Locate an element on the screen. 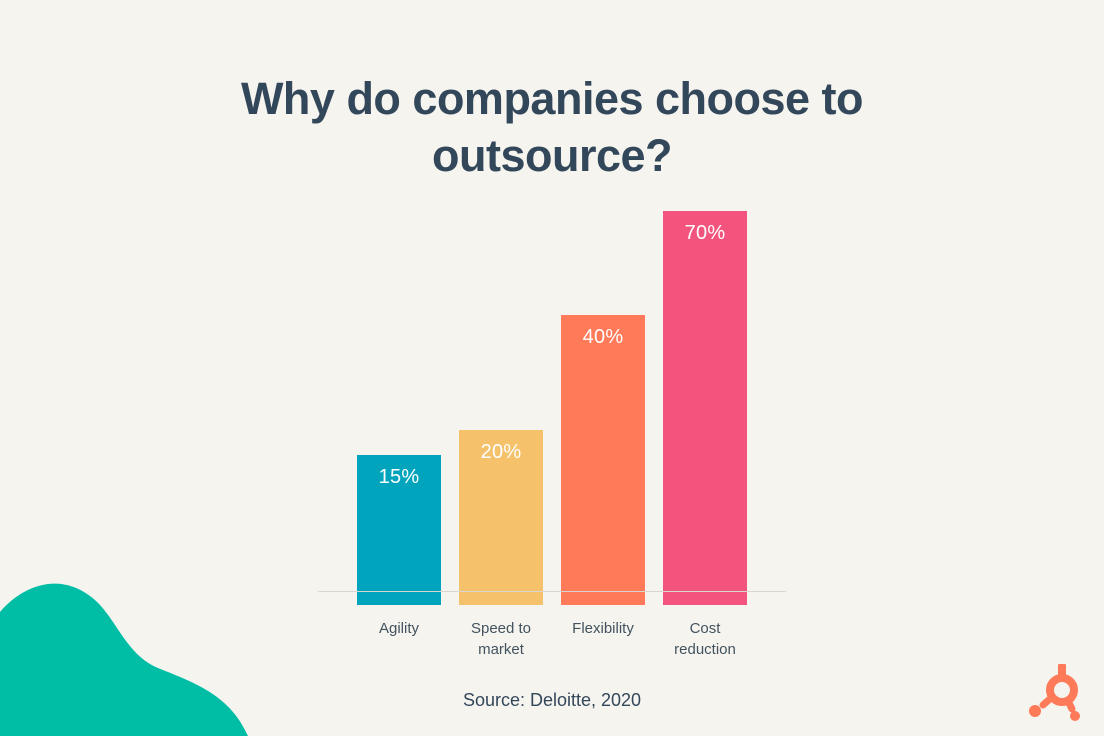 Image resolution: width=1104 pixels, height=736 pixels. bar-group-agility: 15% Agility is located at coordinates (399, 557).